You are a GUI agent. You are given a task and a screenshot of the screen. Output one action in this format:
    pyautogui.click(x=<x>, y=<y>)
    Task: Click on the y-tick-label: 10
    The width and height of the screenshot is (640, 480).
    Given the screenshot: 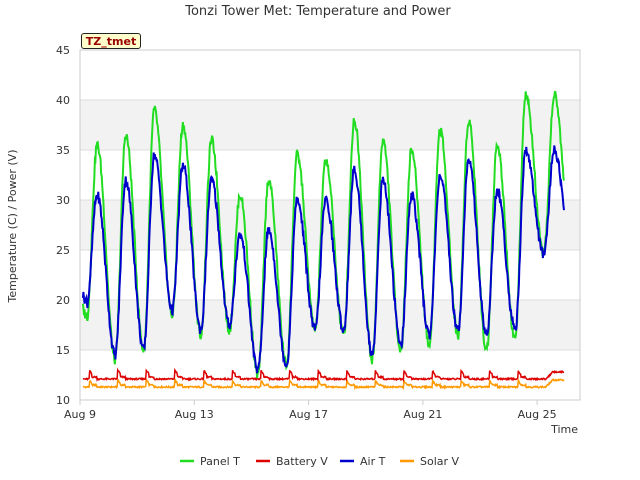 What is the action you would take?
    pyautogui.click(x=63, y=400)
    